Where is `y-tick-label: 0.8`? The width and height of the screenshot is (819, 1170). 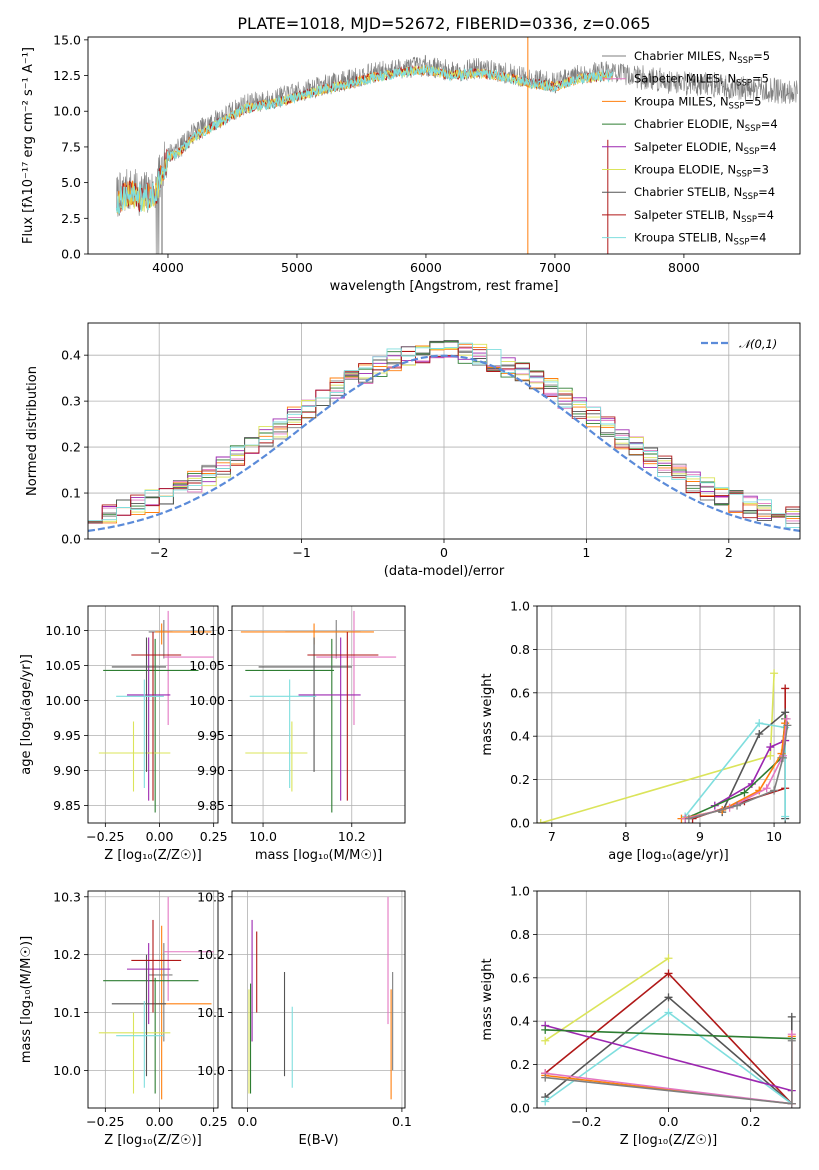
y-tick-label: 0.8 is located at coordinates (520, 649).